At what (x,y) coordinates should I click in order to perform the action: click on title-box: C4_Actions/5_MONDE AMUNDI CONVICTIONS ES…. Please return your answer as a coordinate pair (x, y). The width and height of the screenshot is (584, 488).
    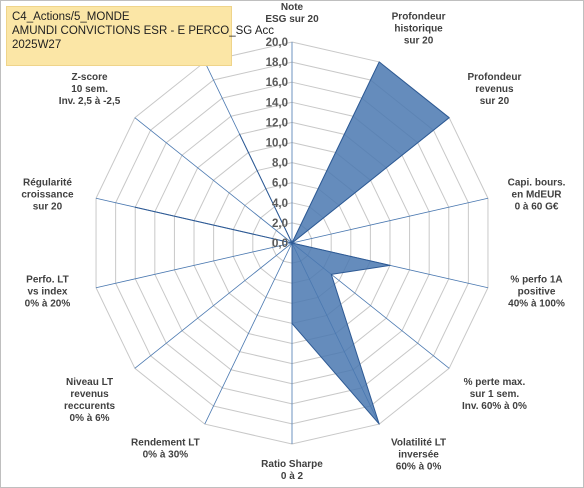
    Looking at the image, I should click on (140, 36).